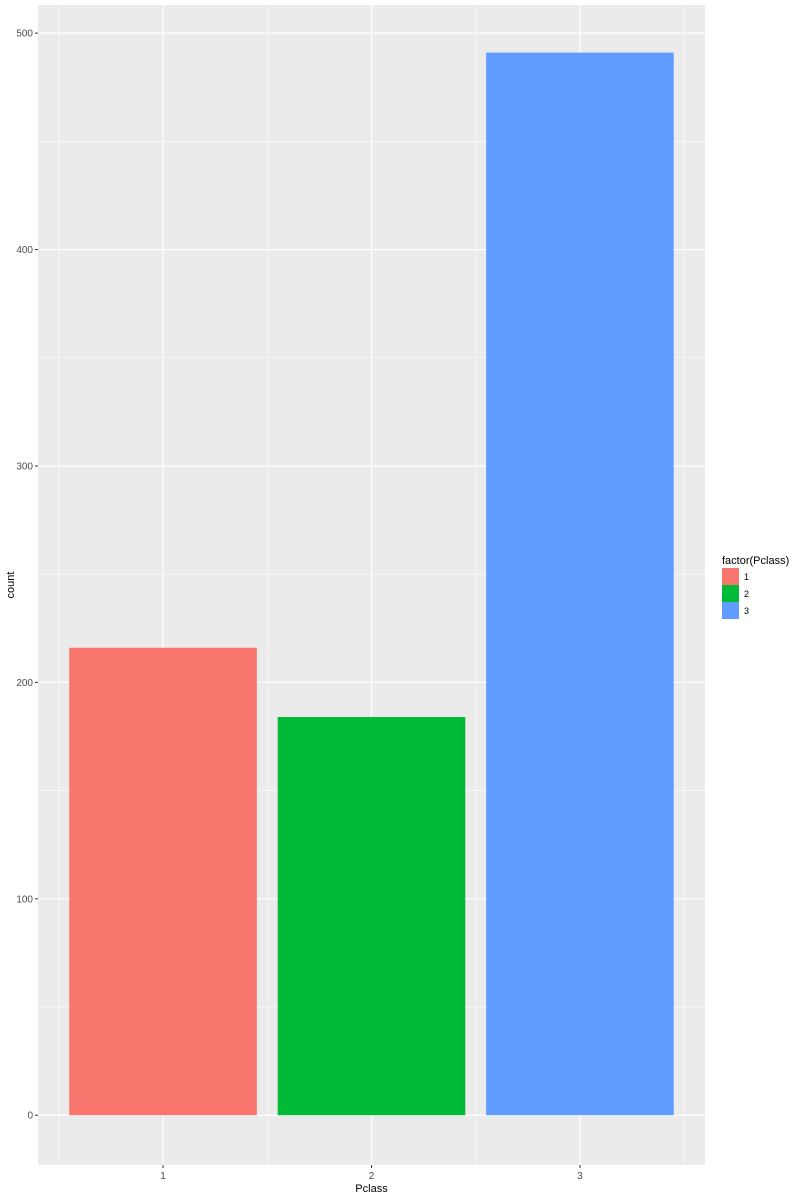 This screenshot has height=1200, width=800. Describe the element at coordinates (24, 34) in the screenshot. I see `y-tick-label: 500` at that location.